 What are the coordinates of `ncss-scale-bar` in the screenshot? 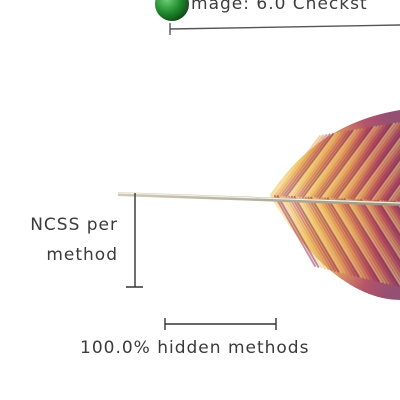 It's located at (134, 240).